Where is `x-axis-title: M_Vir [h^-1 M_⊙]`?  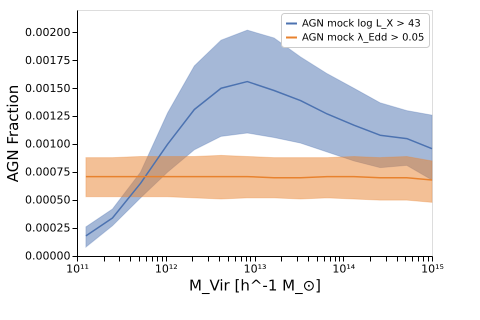 x-axis-title: M_Vir [h^-1 M_⊙] is located at coordinates (255, 285).